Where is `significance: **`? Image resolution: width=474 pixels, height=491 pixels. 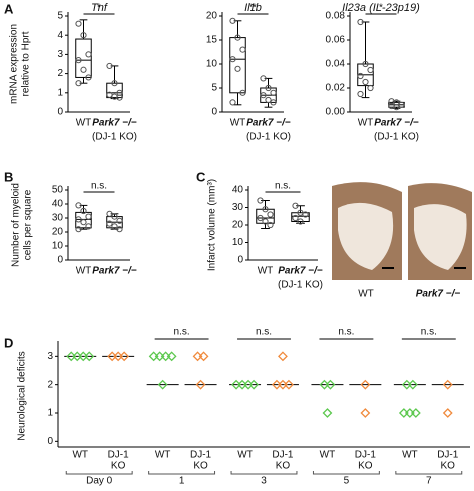 significance: ** is located at coordinates (253, 8).